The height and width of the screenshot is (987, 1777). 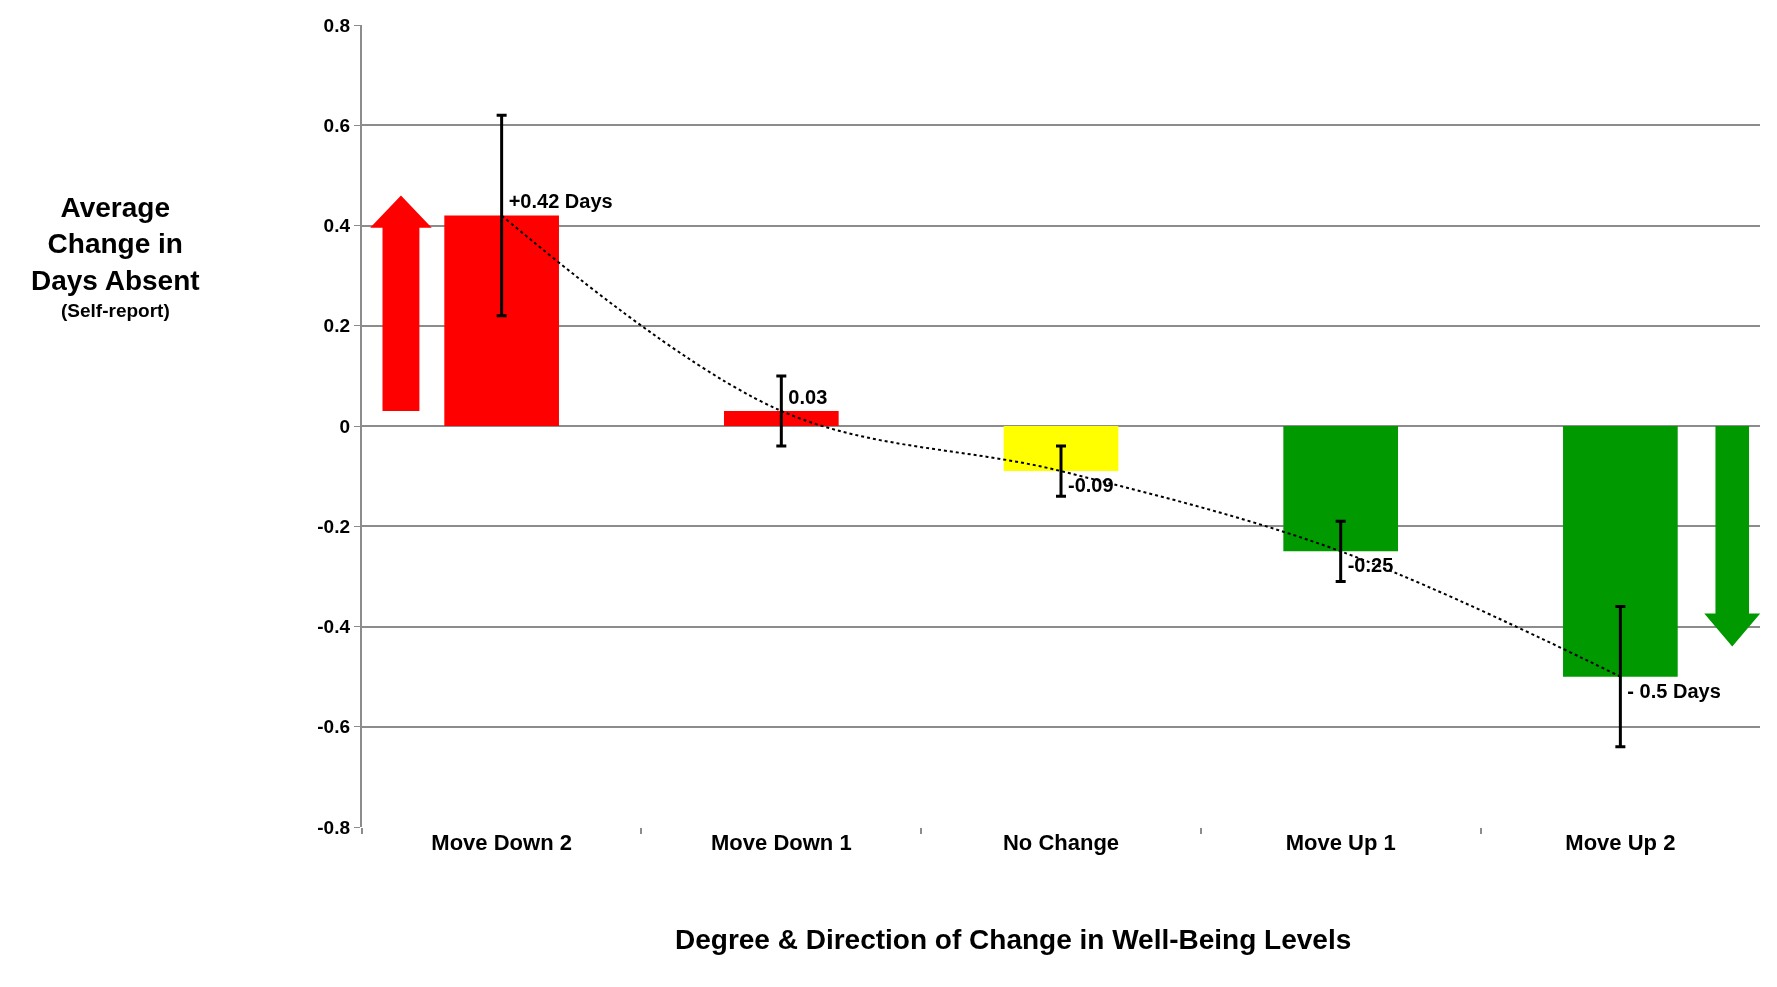 What do you see at coordinates (336, 25) in the screenshot?
I see `y-tick-label: 0.8` at bounding box center [336, 25].